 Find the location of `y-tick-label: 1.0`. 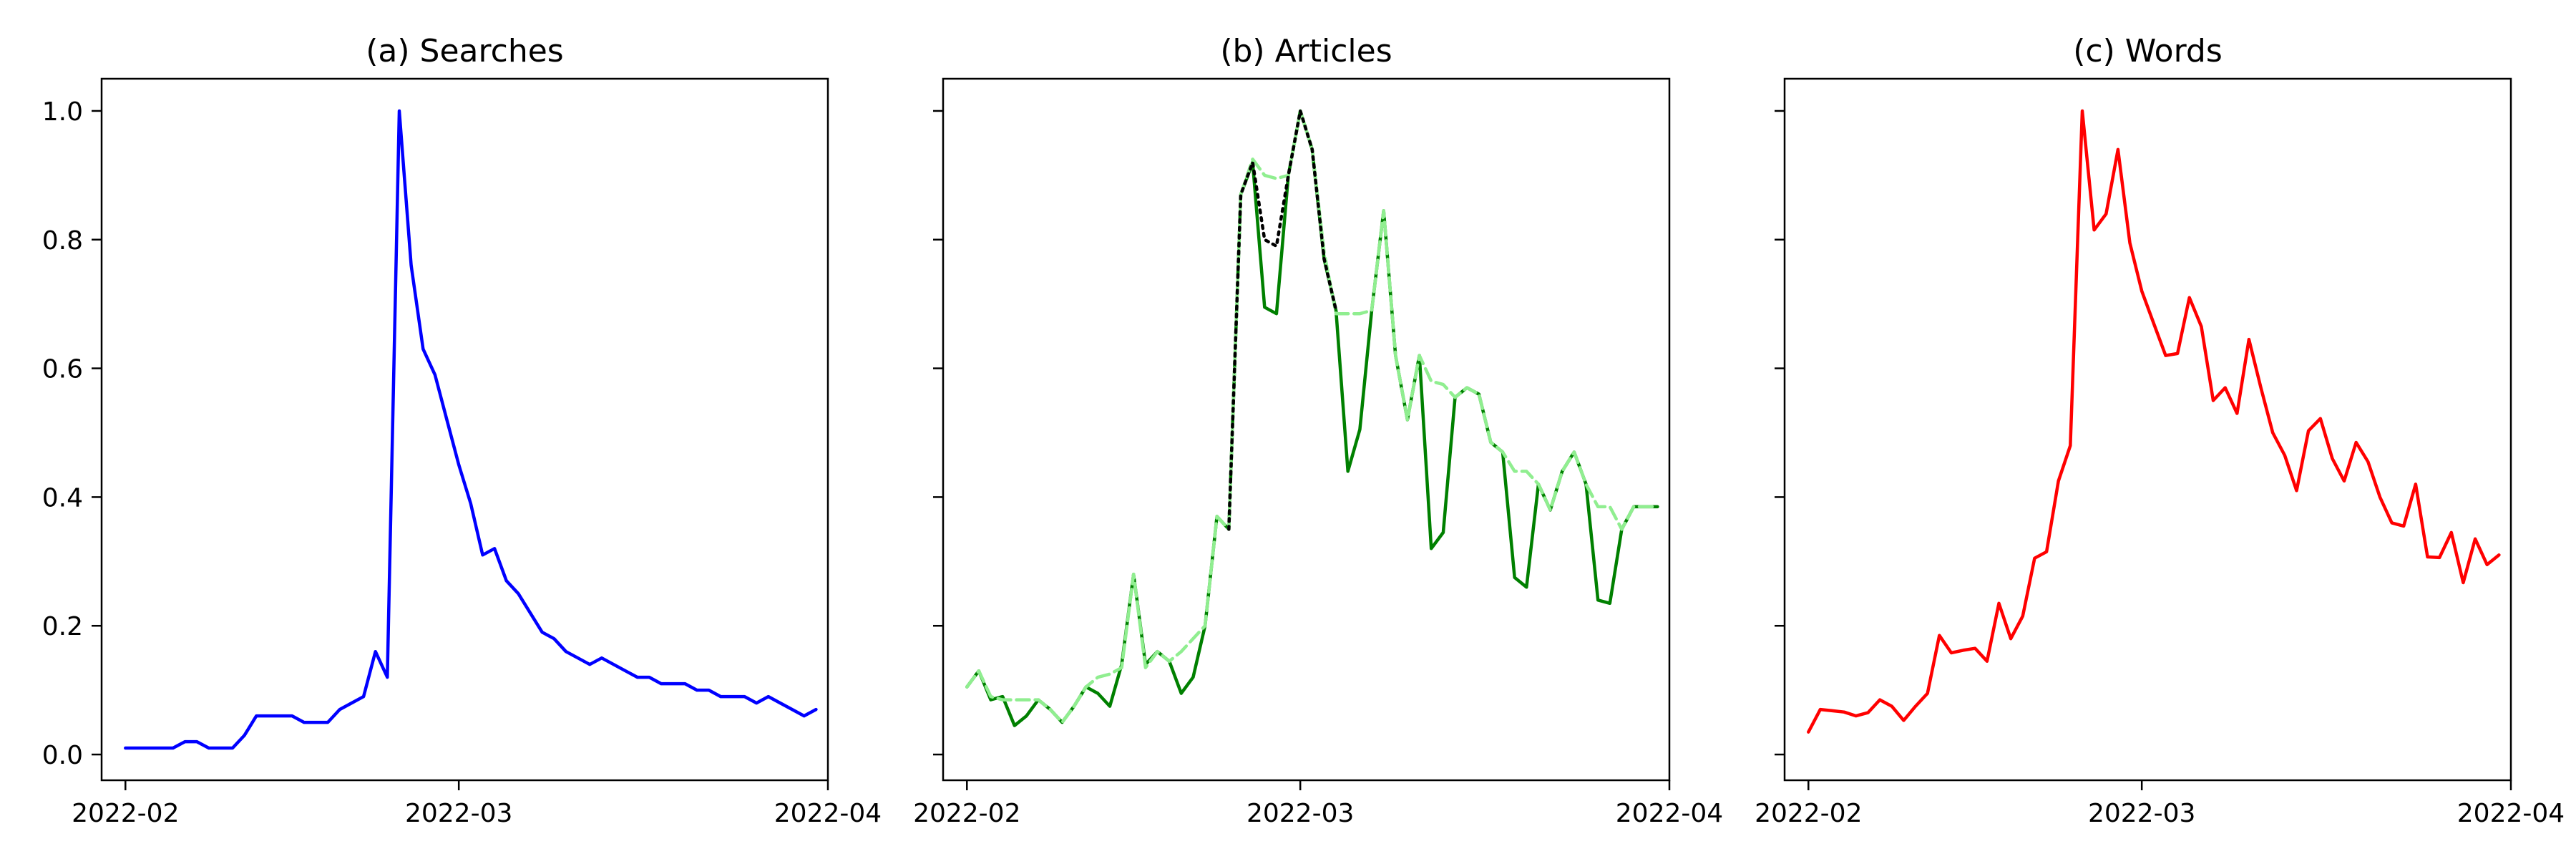

y-tick-label: 1.0 is located at coordinates (62, 112).